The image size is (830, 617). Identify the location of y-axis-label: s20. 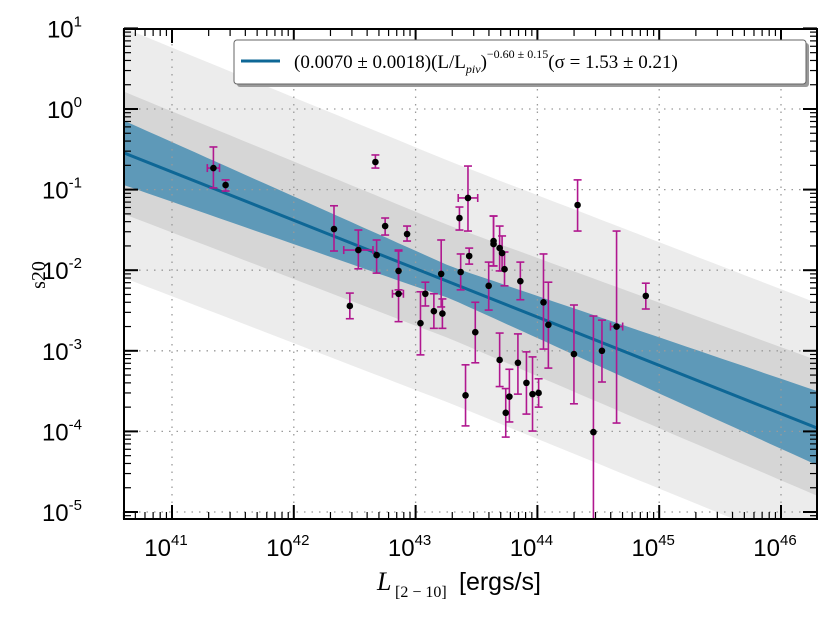
(39, 275).